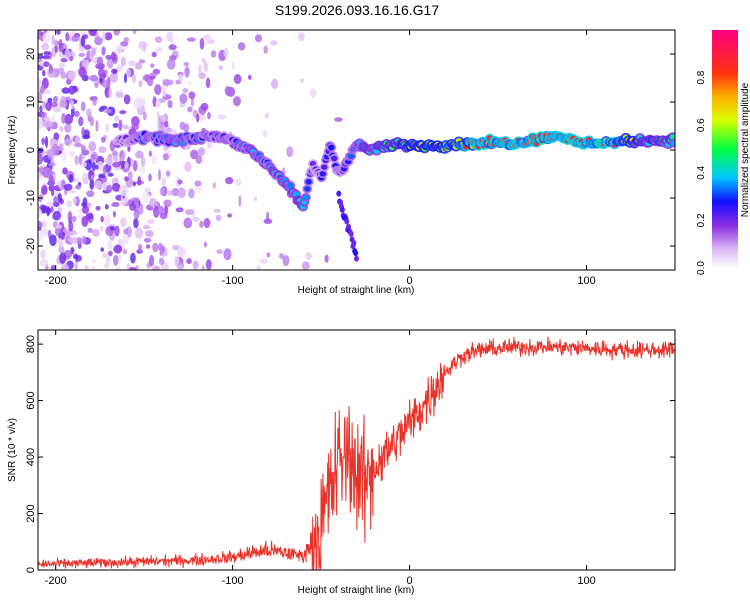 This screenshot has width=750, height=600. I want to click on snr-x-tick-label: -100, so click(233, 581).